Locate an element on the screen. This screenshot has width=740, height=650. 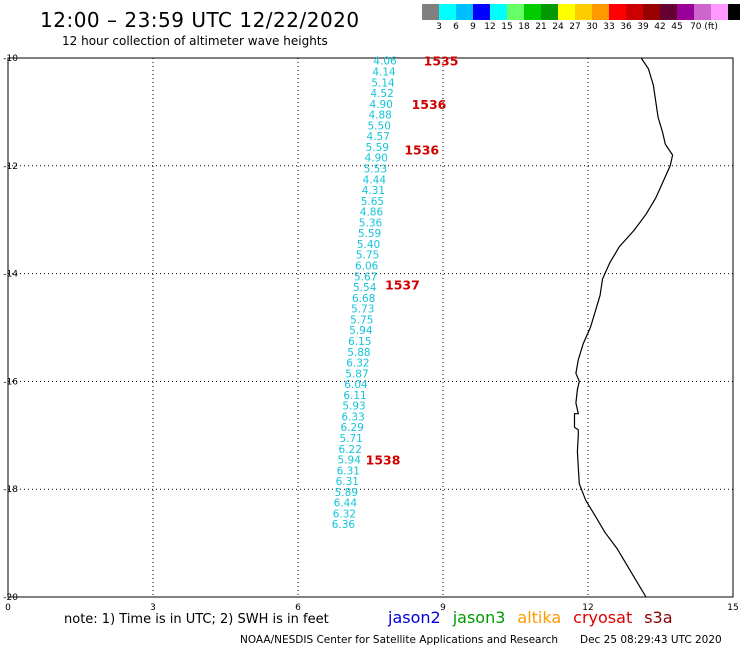
y-tick-label: -18 is located at coordinates (10, 490).